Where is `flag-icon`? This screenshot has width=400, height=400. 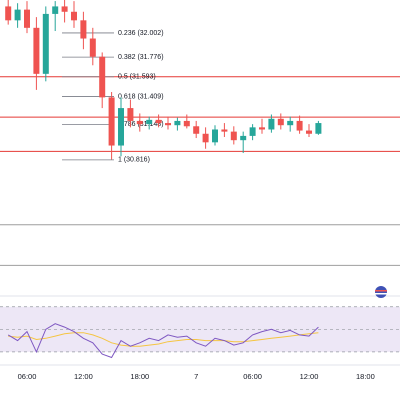
flag-icon is located at coordinates (381, 292).